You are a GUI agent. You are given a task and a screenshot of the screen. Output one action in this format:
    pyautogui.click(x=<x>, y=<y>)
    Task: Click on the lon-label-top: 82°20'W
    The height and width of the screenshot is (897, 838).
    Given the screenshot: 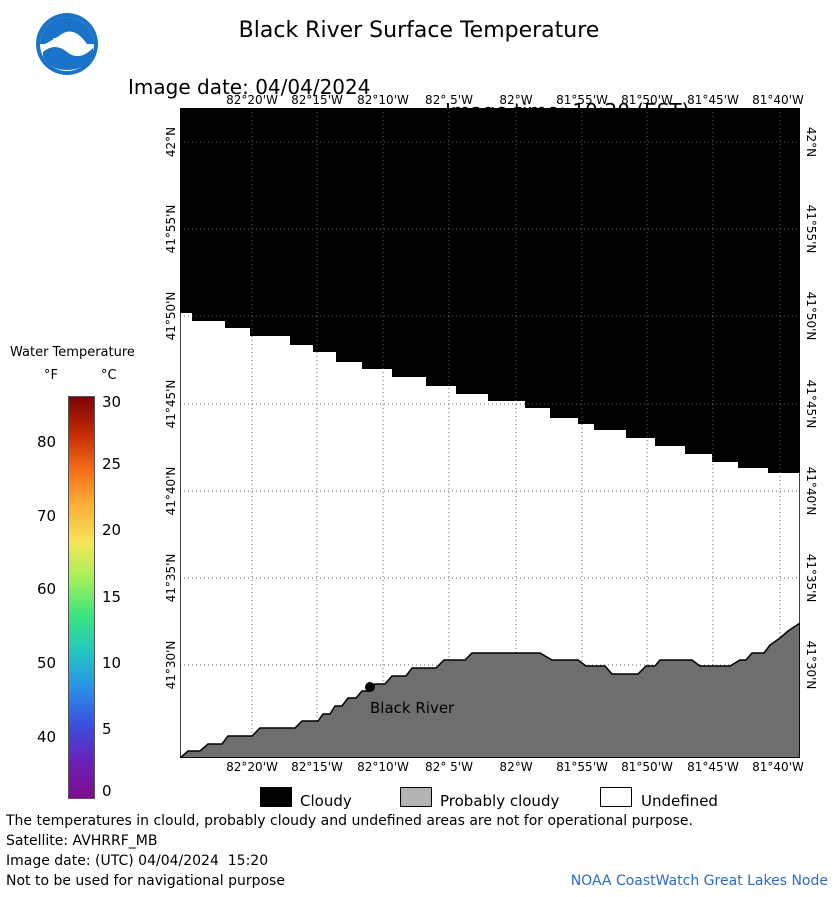 What is the action you would take?
    pyautogui.click(x=252, y=100)
    